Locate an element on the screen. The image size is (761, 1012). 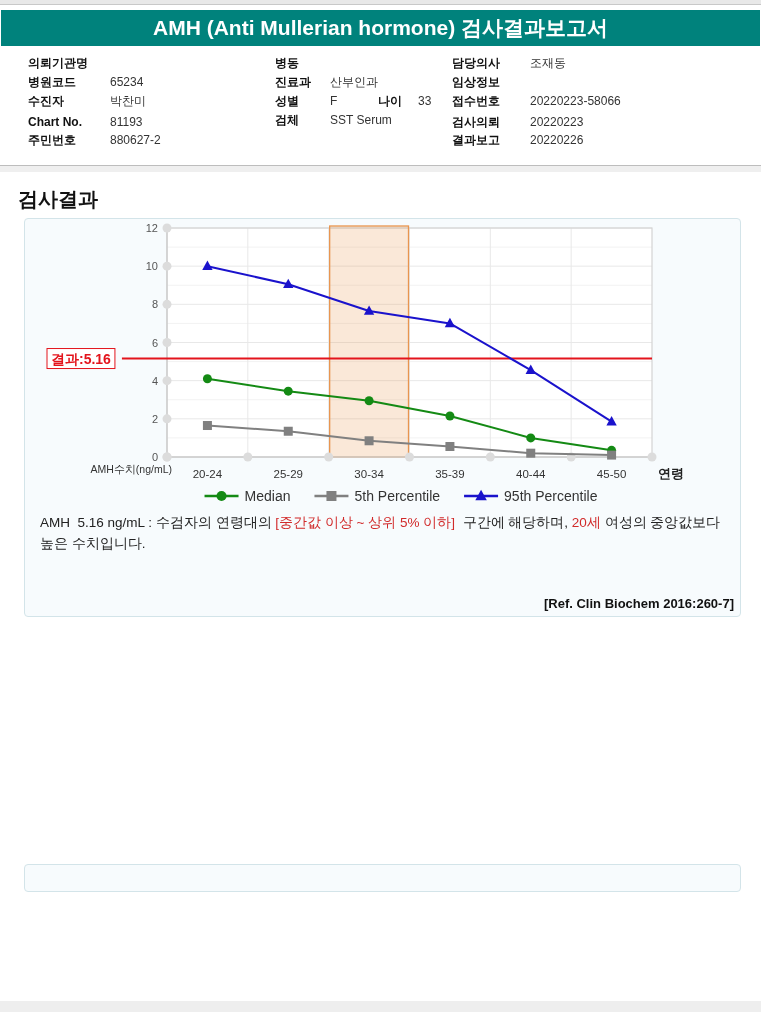
y-tick-label: 0 is located at coordinates (154, 457).